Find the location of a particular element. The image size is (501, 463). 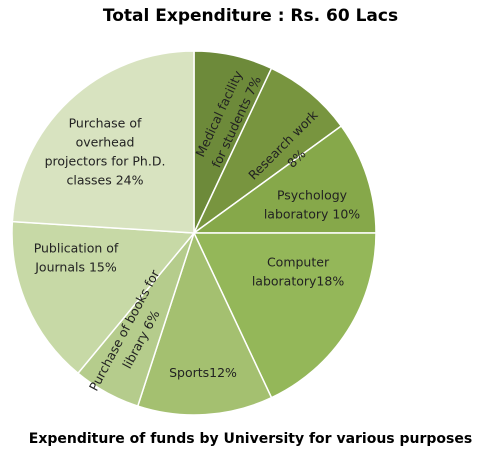

slice-label: Psychology laboratory 10% is located at coordinates (312, 205).